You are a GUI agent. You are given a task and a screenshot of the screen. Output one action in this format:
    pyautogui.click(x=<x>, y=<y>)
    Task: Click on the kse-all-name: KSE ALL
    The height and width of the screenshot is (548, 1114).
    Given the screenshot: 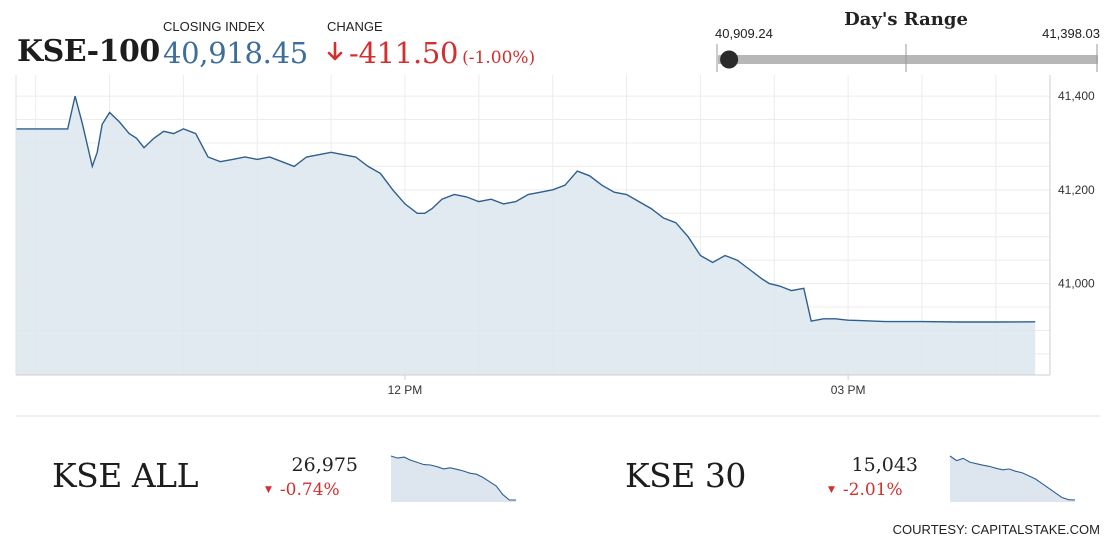 What is the action you would take?
    pyautogui.click(x=125, y=475)
    